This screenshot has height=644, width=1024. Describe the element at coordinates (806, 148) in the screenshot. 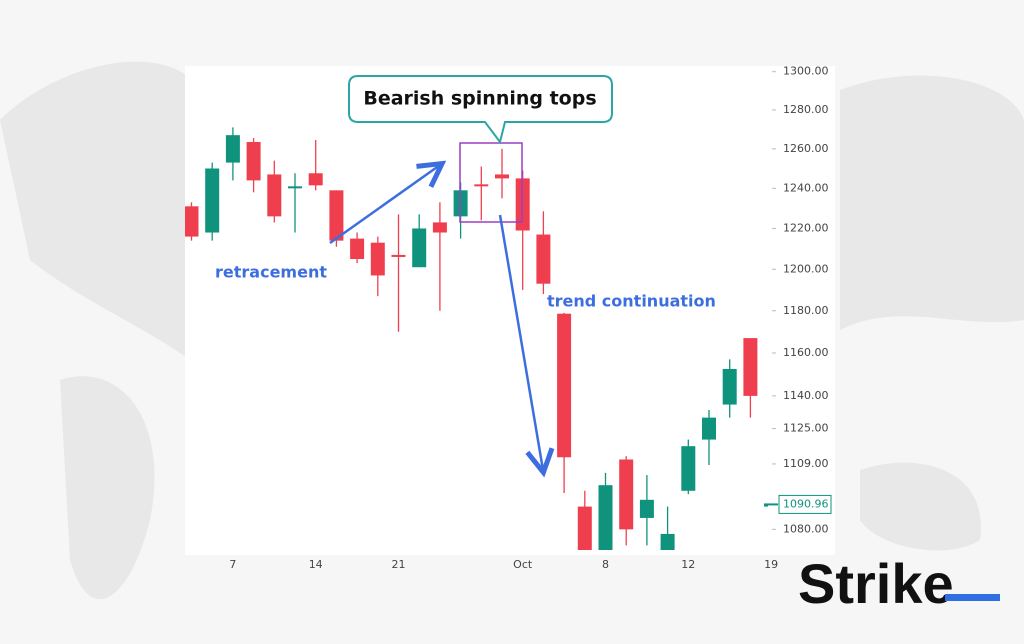

I see `y-tick-label: 1260.00` at that location.